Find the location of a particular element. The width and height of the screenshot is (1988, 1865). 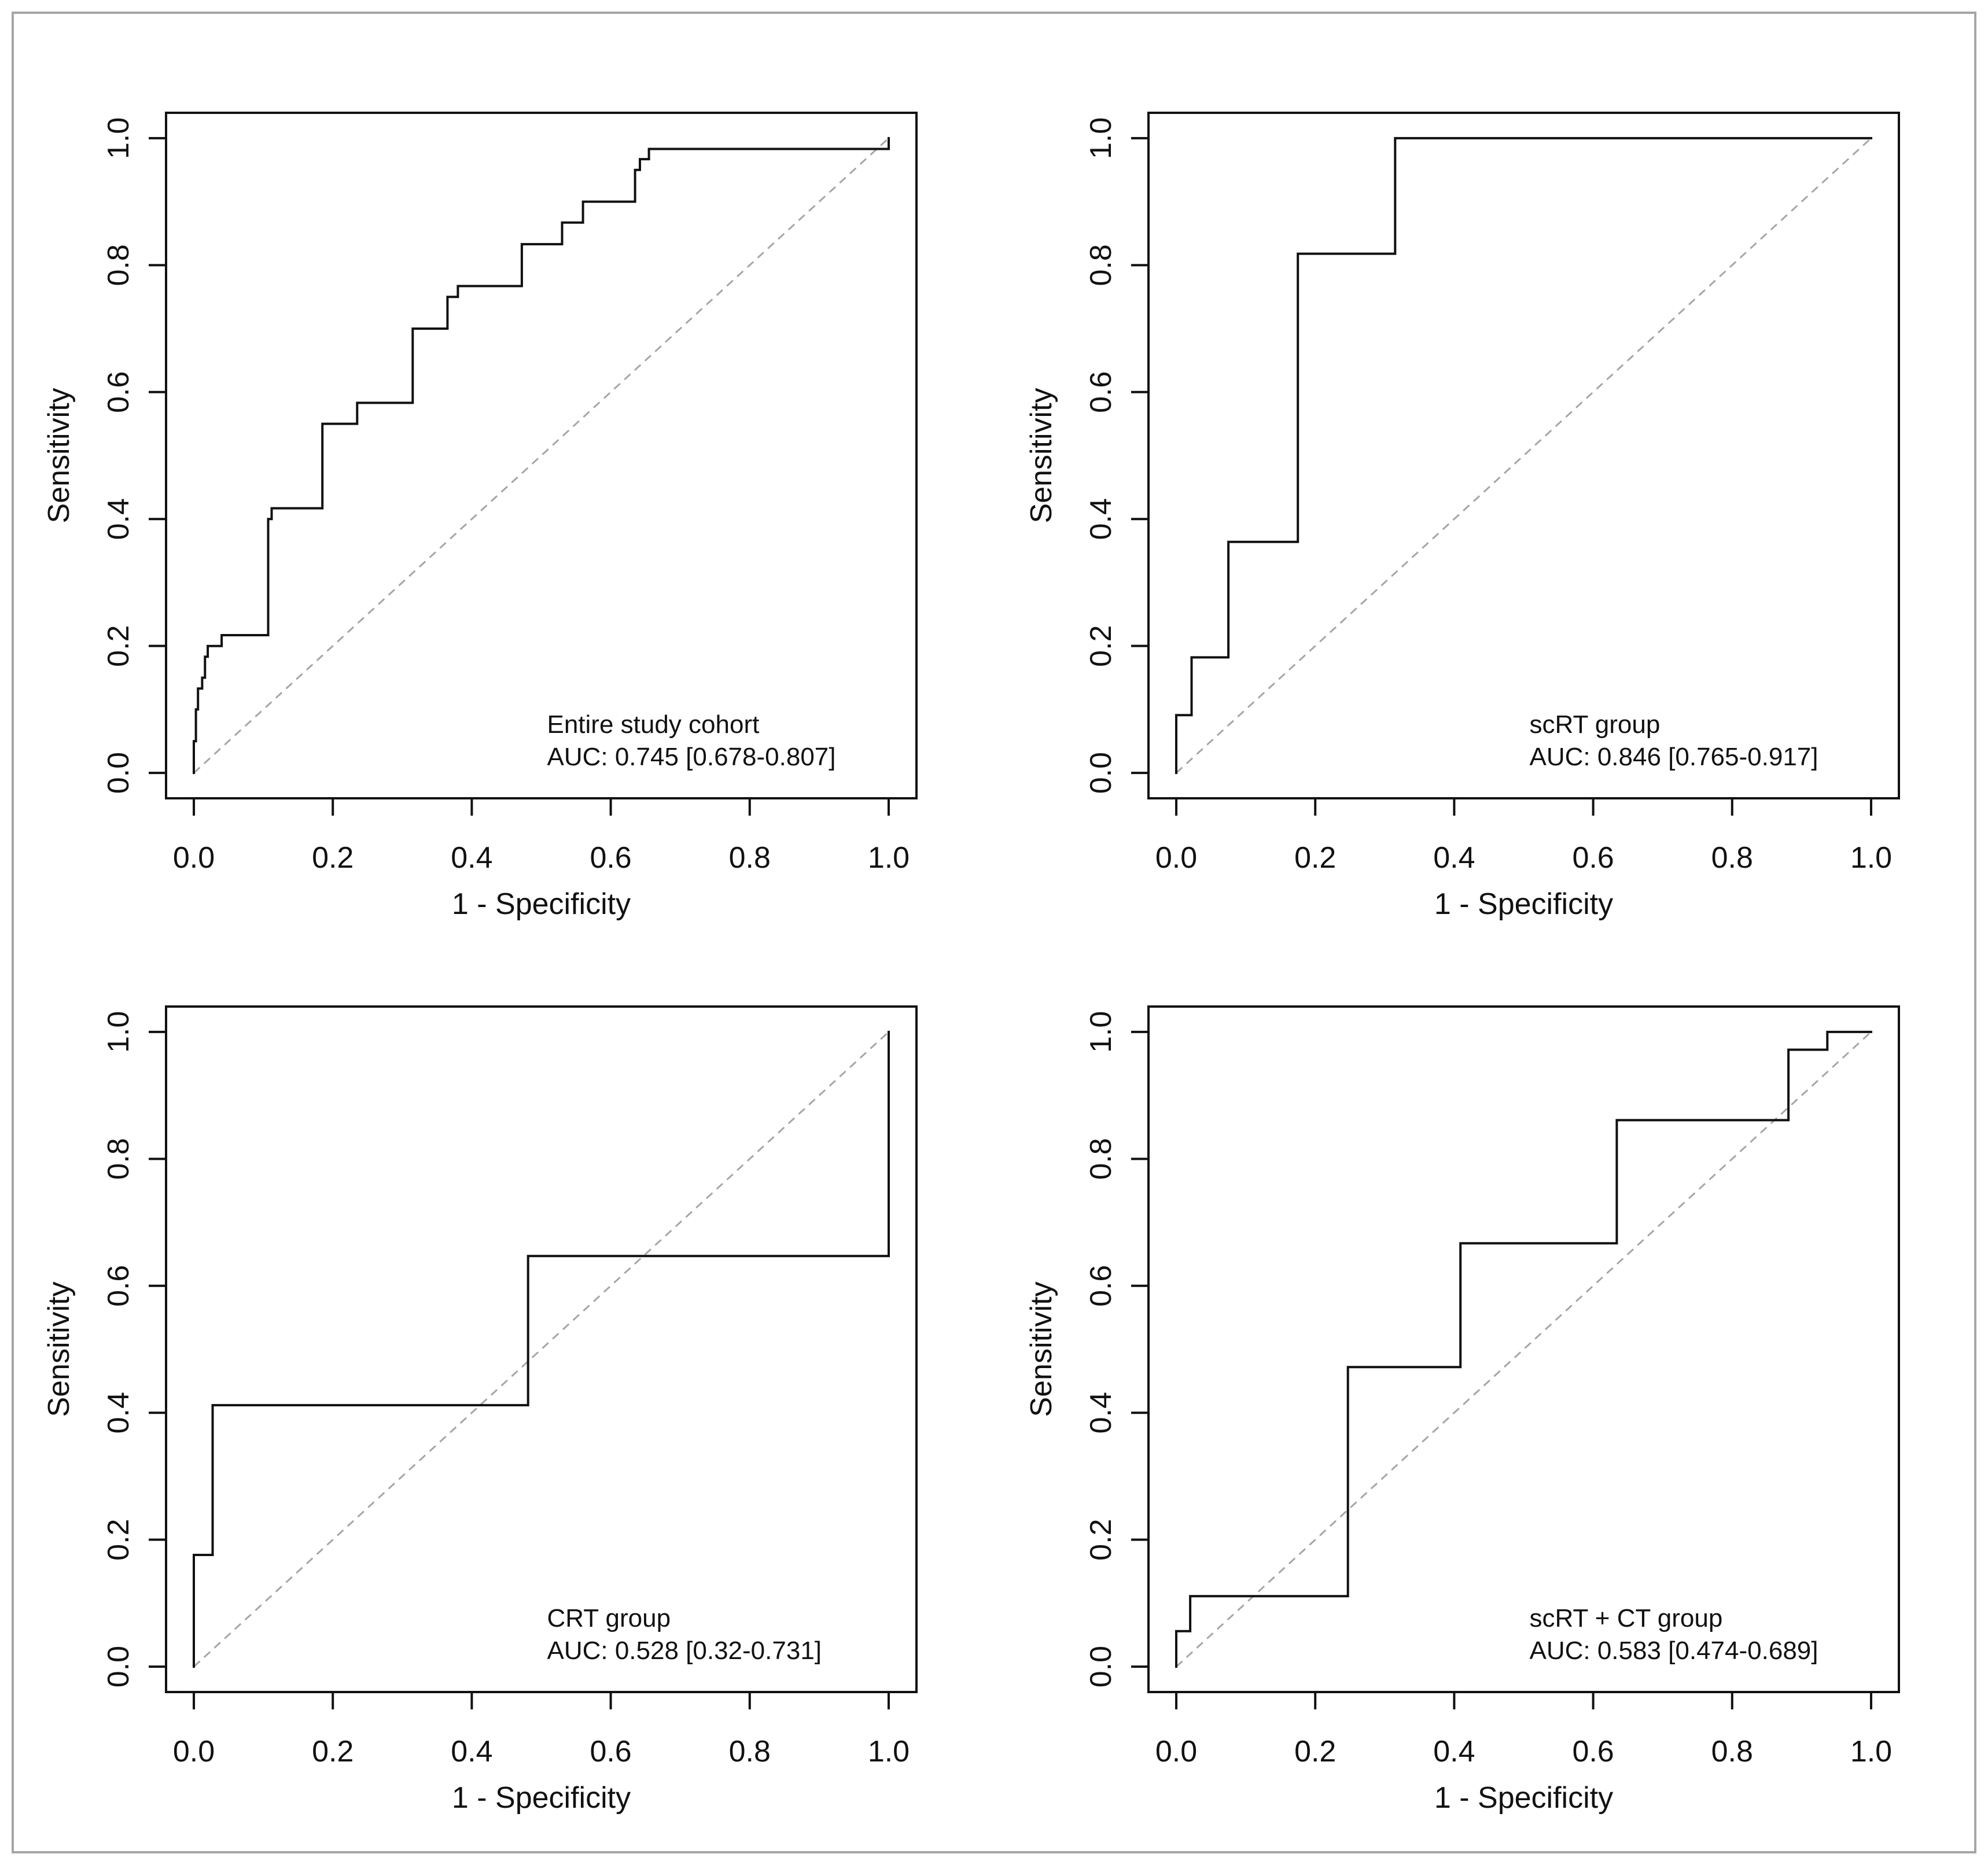

legend-auc-label: AUC: 0.583 [0.474-0.689] is located at coordinates (1674, 1651).